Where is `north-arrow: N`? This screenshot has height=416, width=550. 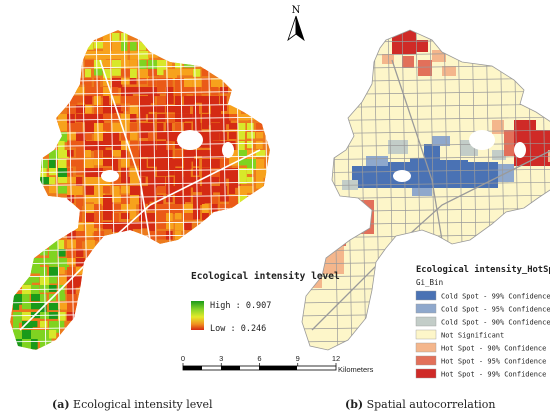
north-arrow: N is located at coordinates (296, 23).